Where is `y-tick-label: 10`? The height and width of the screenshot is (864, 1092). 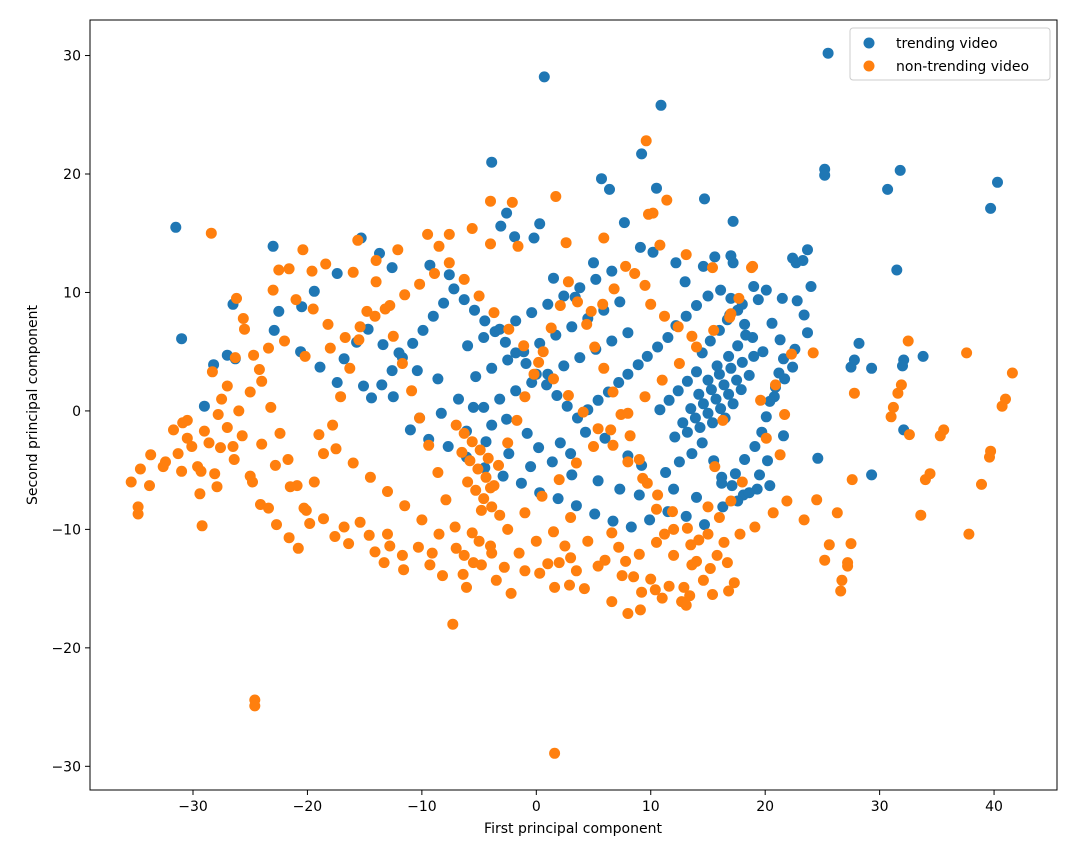
y-tick-label: 10 is located at coordinates (72, 293).